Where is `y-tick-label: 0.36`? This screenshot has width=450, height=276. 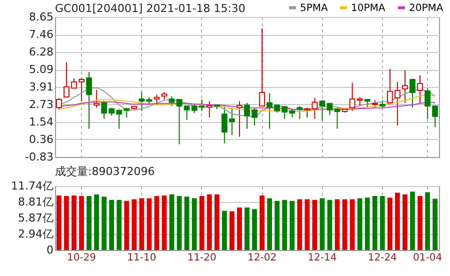 y-tick-label: 0.36 is located at coordinates (41, 139).